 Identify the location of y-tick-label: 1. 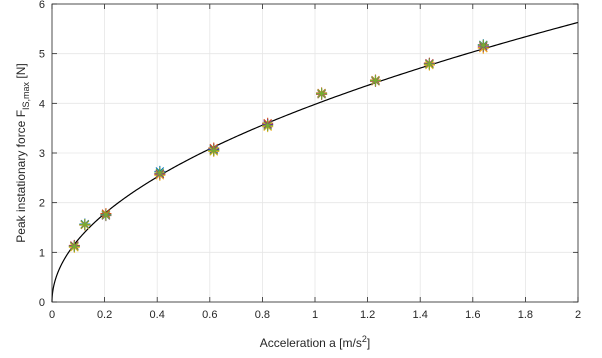
(42, 253).